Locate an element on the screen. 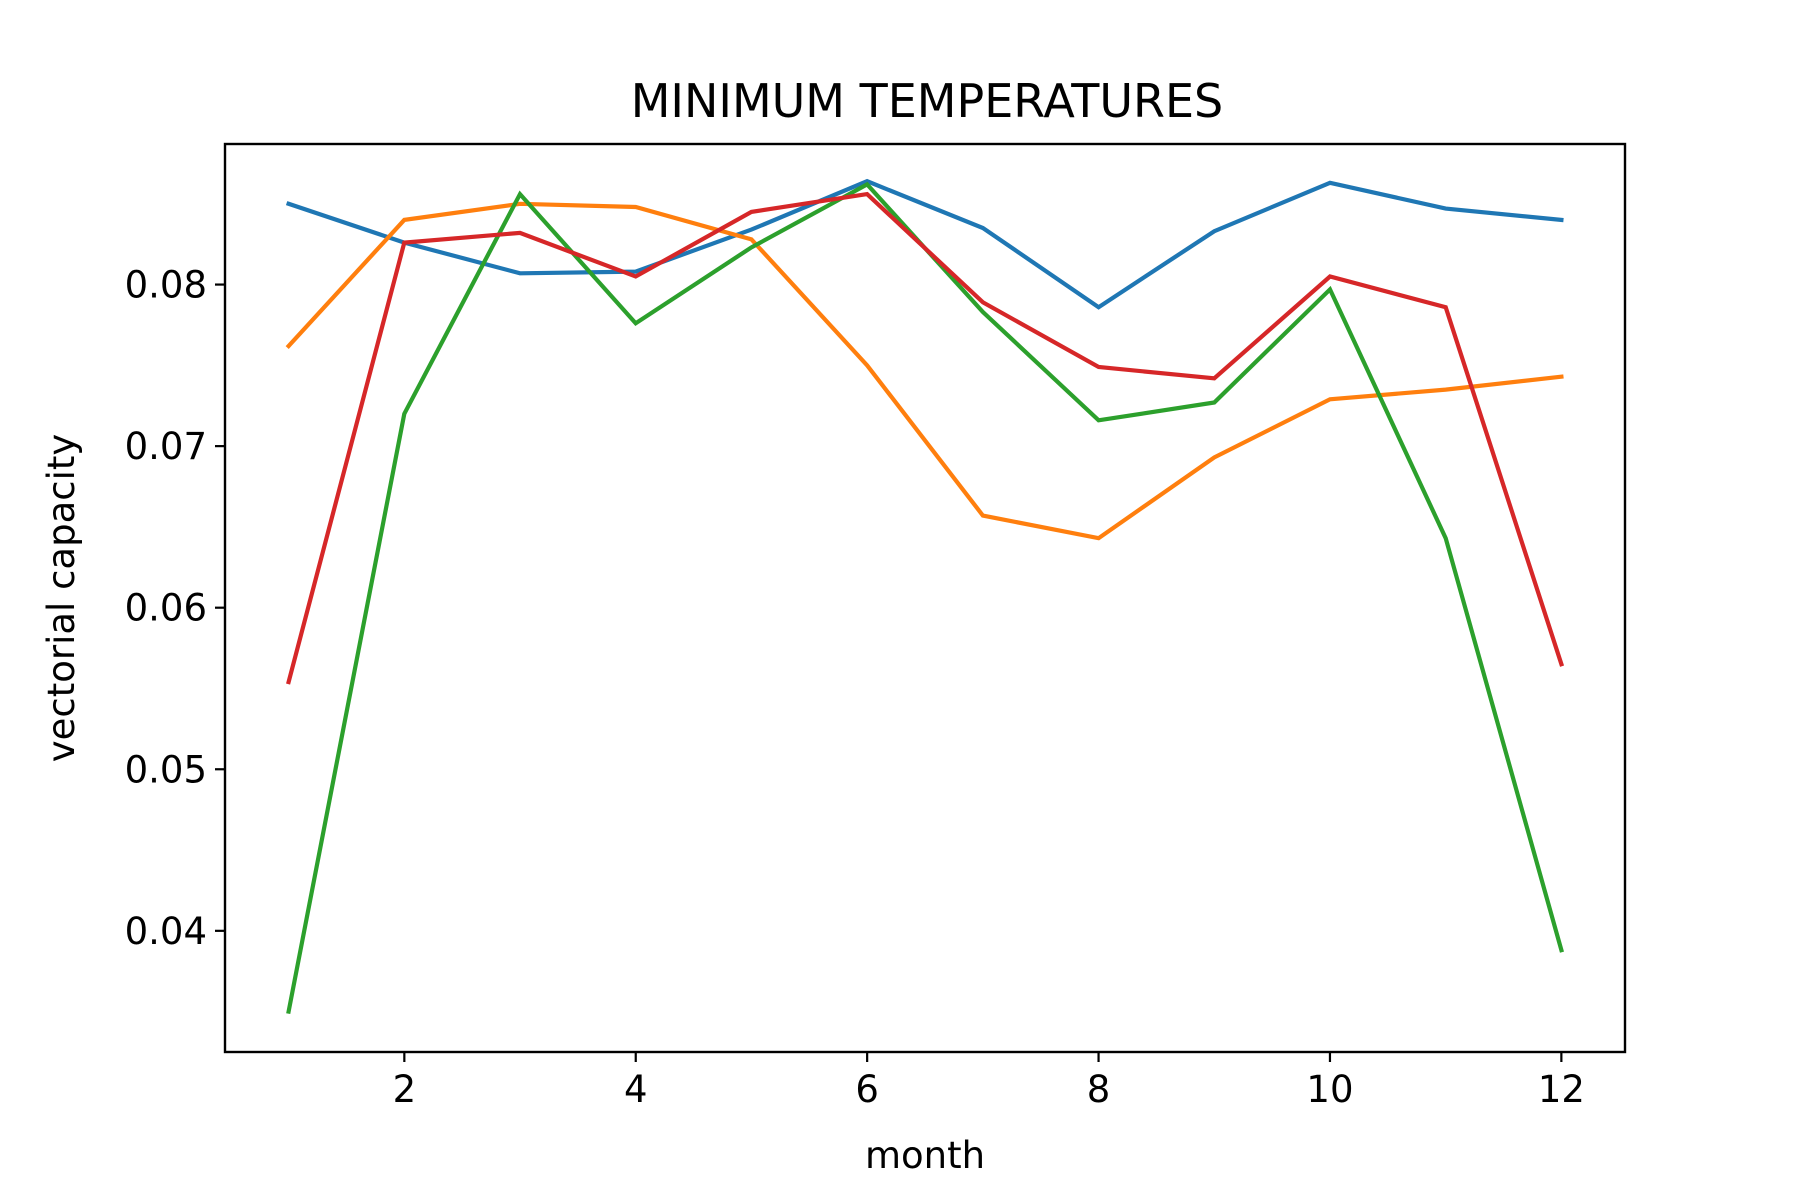 This screenshot has height=1200, width=1800. y-axis-label: vectorial capacity is located at coordinates (61, 598).